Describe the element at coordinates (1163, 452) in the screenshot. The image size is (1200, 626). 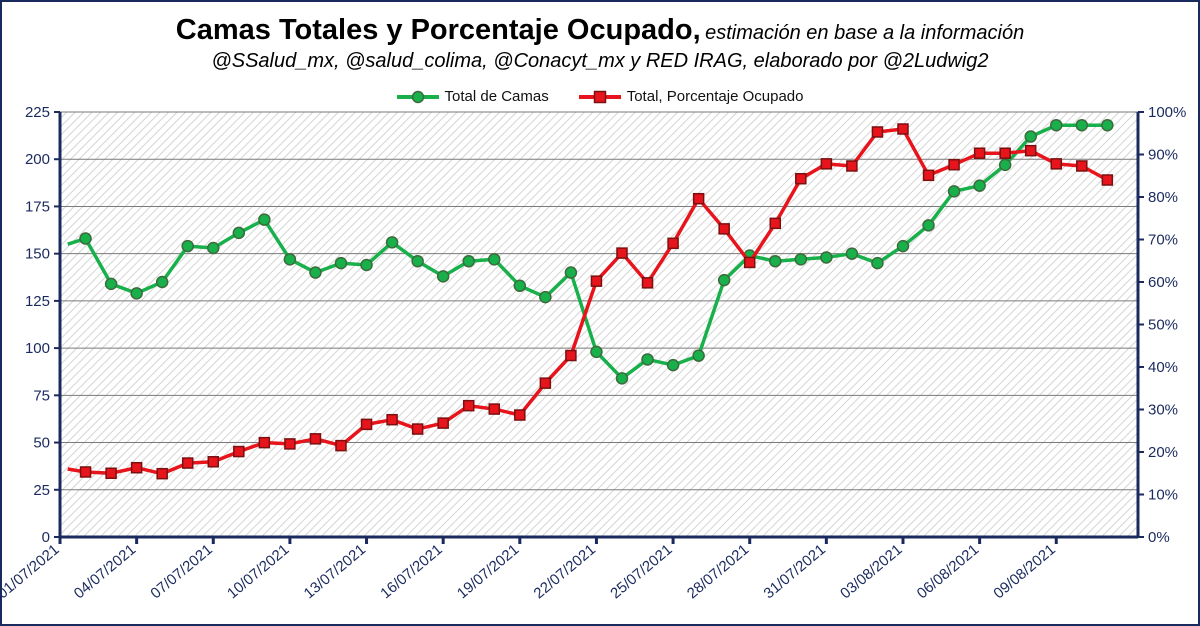
I see `y-right-tick-label: 20%` at that location.